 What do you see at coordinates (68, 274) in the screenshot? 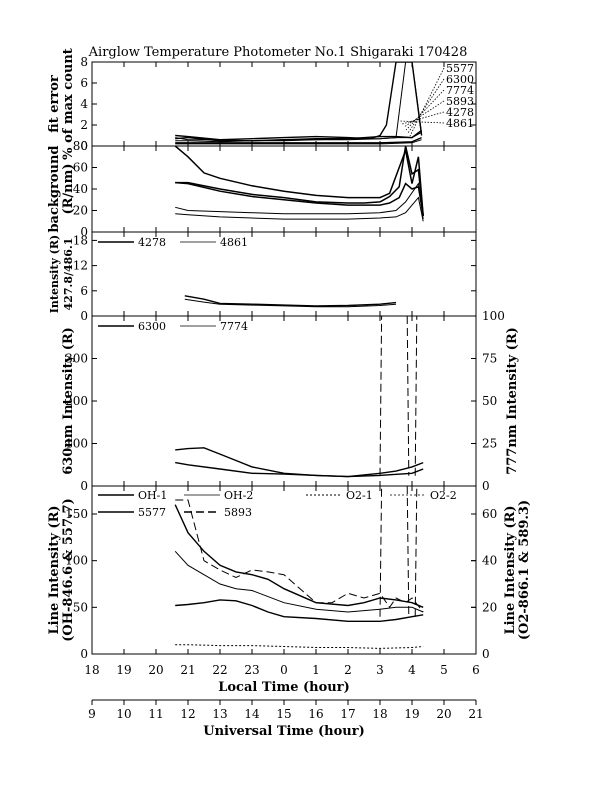
I see `y-axis-label-blue_lines: 427.8/486.1` at bounding box center [68, 274].